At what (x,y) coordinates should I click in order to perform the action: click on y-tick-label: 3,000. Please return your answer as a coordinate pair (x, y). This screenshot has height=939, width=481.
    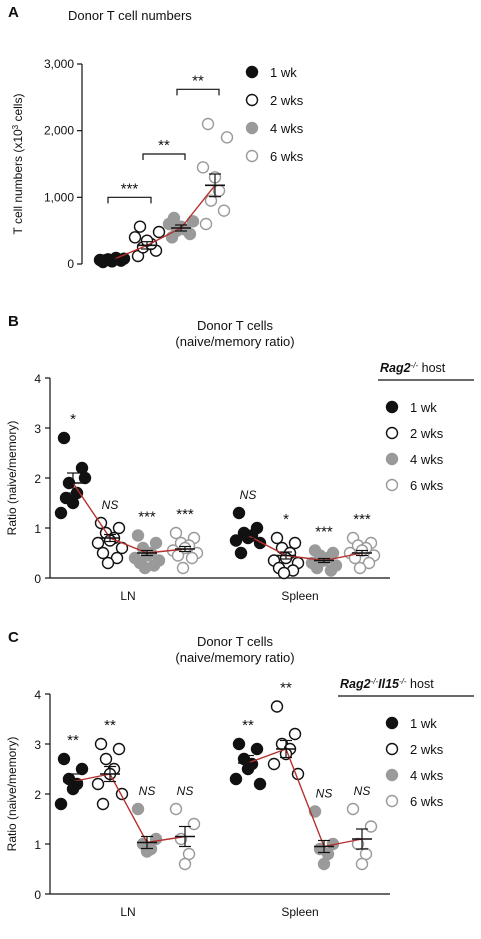
    Looking at the image, I should click on (59, 64).